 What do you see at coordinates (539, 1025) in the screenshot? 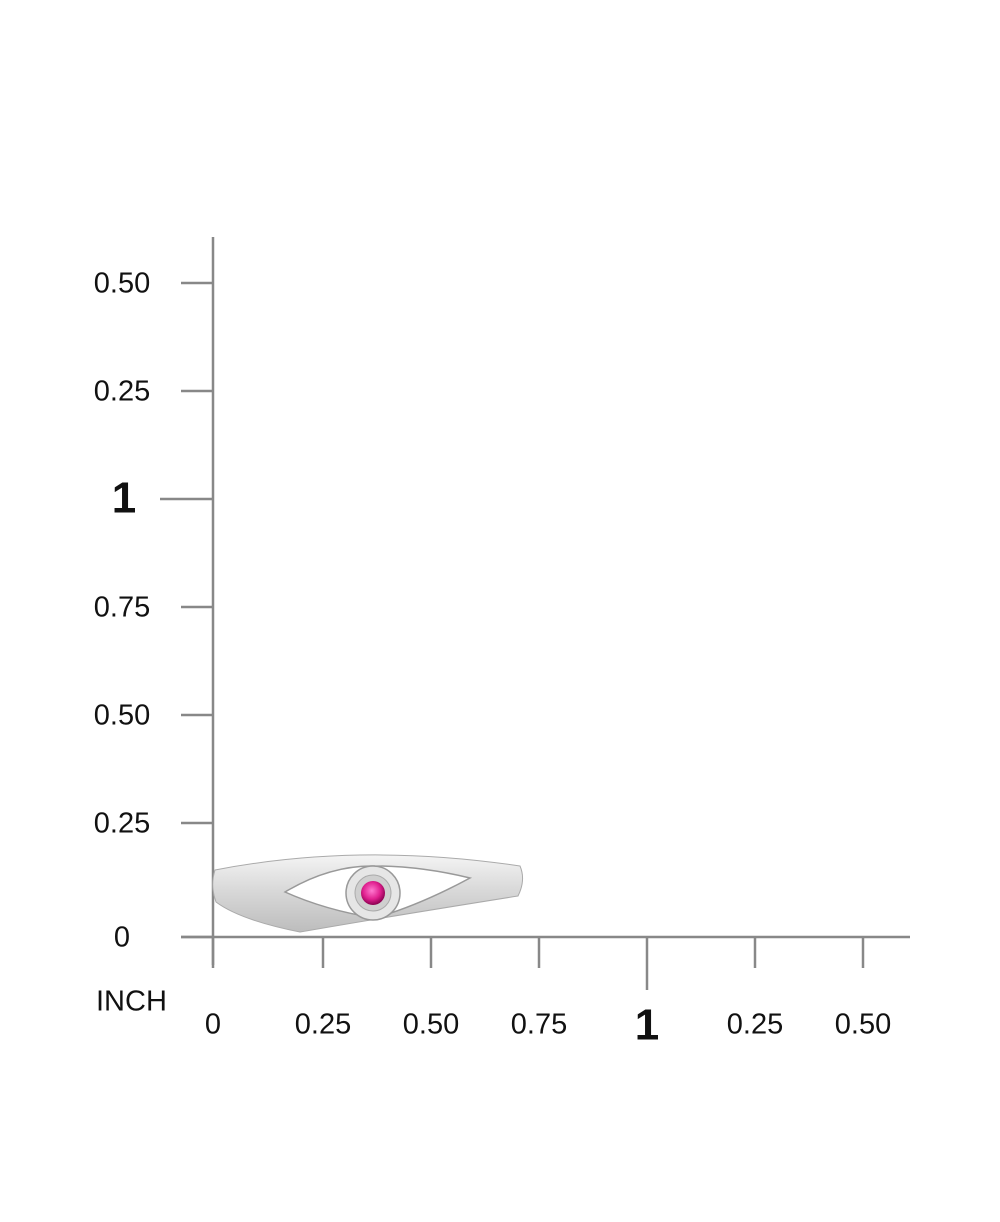
I see `x-tick-label: 0.75` at bounding box center [539, 1025].